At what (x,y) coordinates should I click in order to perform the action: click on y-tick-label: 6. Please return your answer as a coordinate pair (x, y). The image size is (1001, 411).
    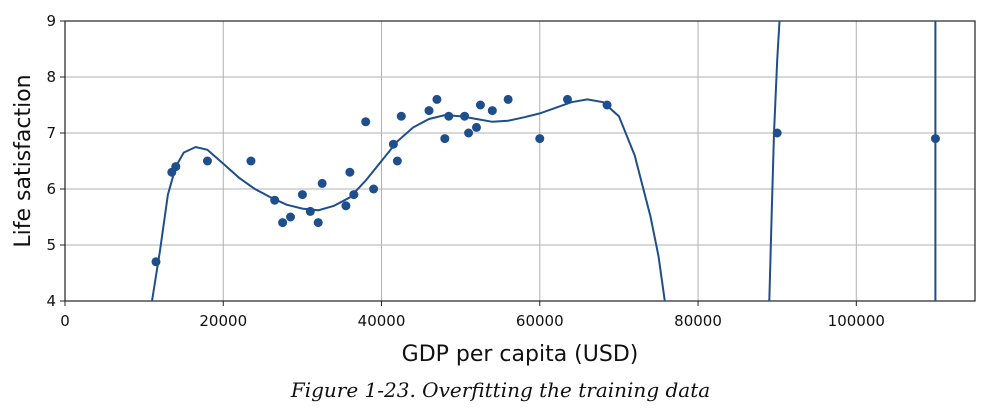
    Looking at the image, I should click on (51, 189).